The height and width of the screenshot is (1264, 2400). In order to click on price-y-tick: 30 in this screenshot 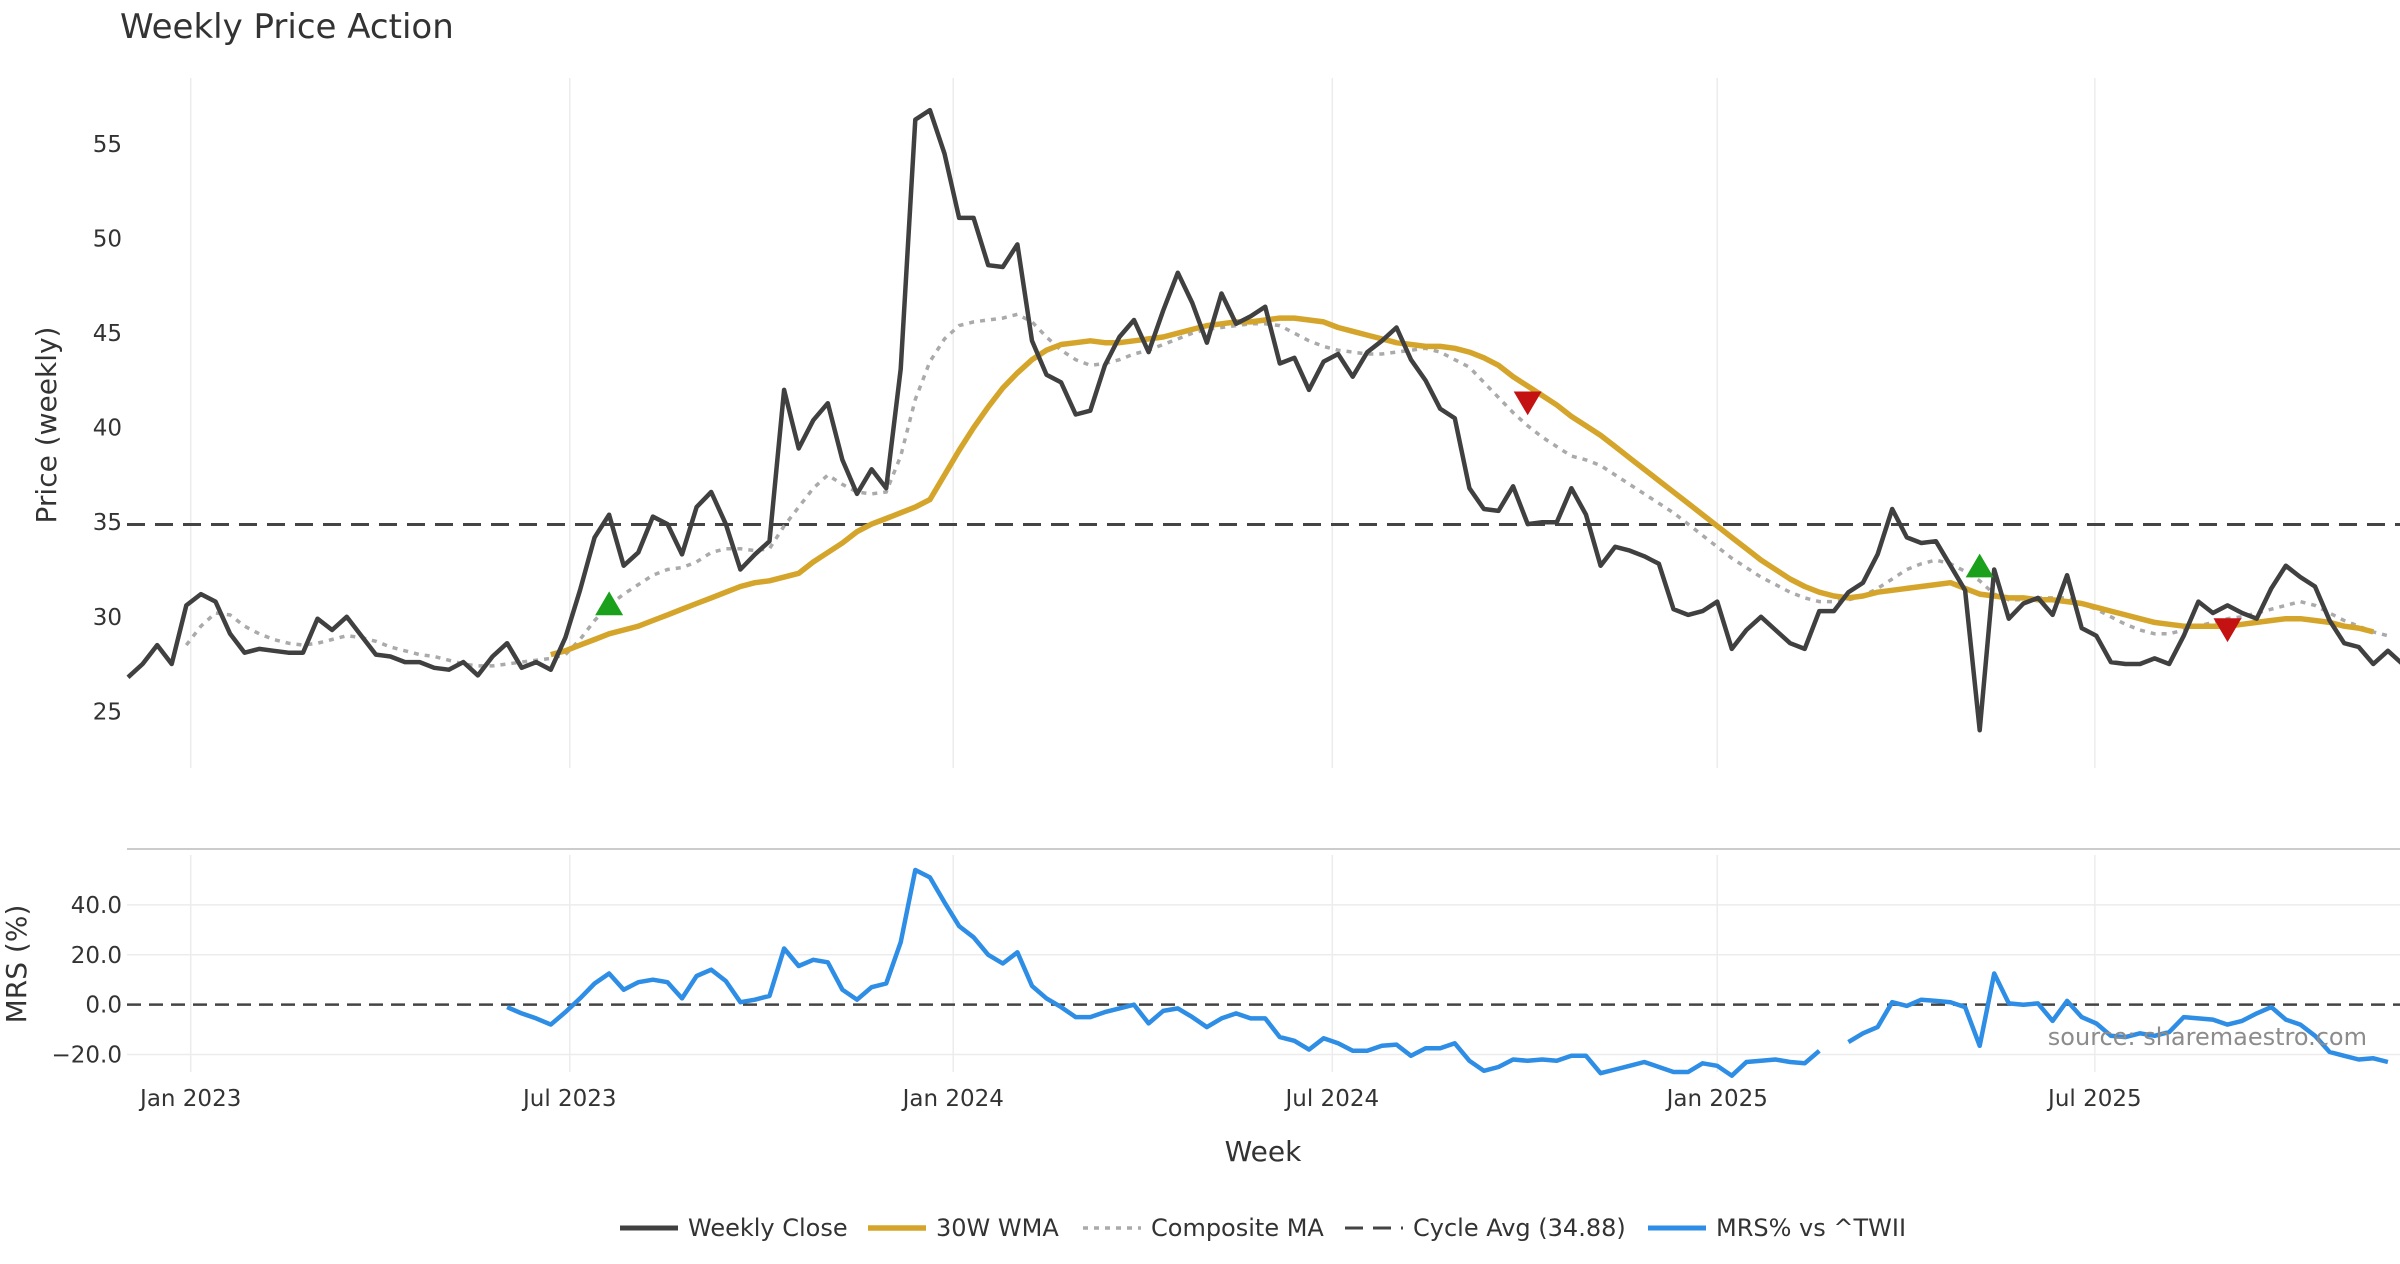, I will do `click(107, 618)`.